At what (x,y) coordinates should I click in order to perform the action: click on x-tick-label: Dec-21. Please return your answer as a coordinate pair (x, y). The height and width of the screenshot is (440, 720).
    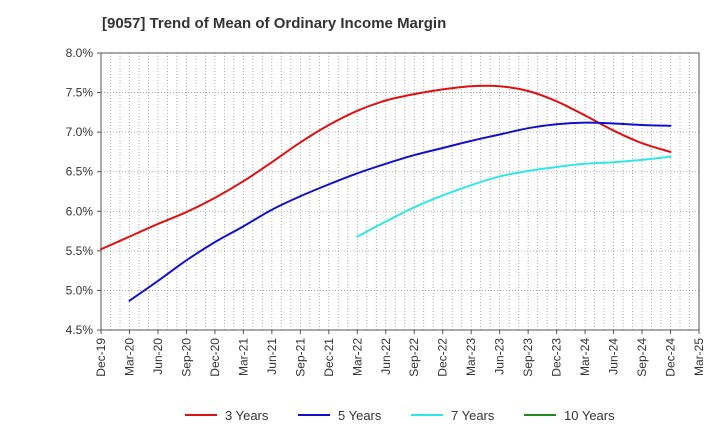
    Looking at the image, I should click on (329, 357).